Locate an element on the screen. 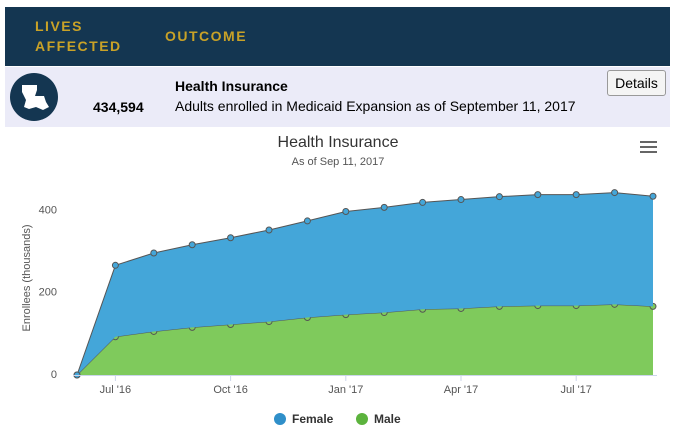  header: LIVES AFFECTED OUTCOME is located at coordinates (337, 36).